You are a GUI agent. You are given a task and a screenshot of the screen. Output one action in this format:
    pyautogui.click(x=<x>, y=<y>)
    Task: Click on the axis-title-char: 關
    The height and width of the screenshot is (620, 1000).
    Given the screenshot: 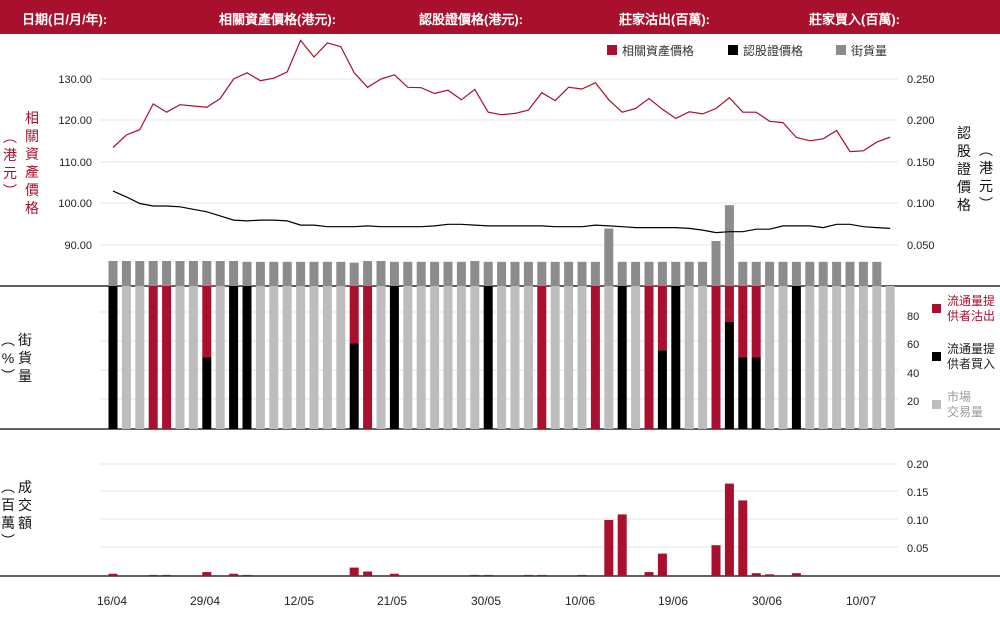 What is the action you would take?
    pyautogui.click(x=32, y=136)
    